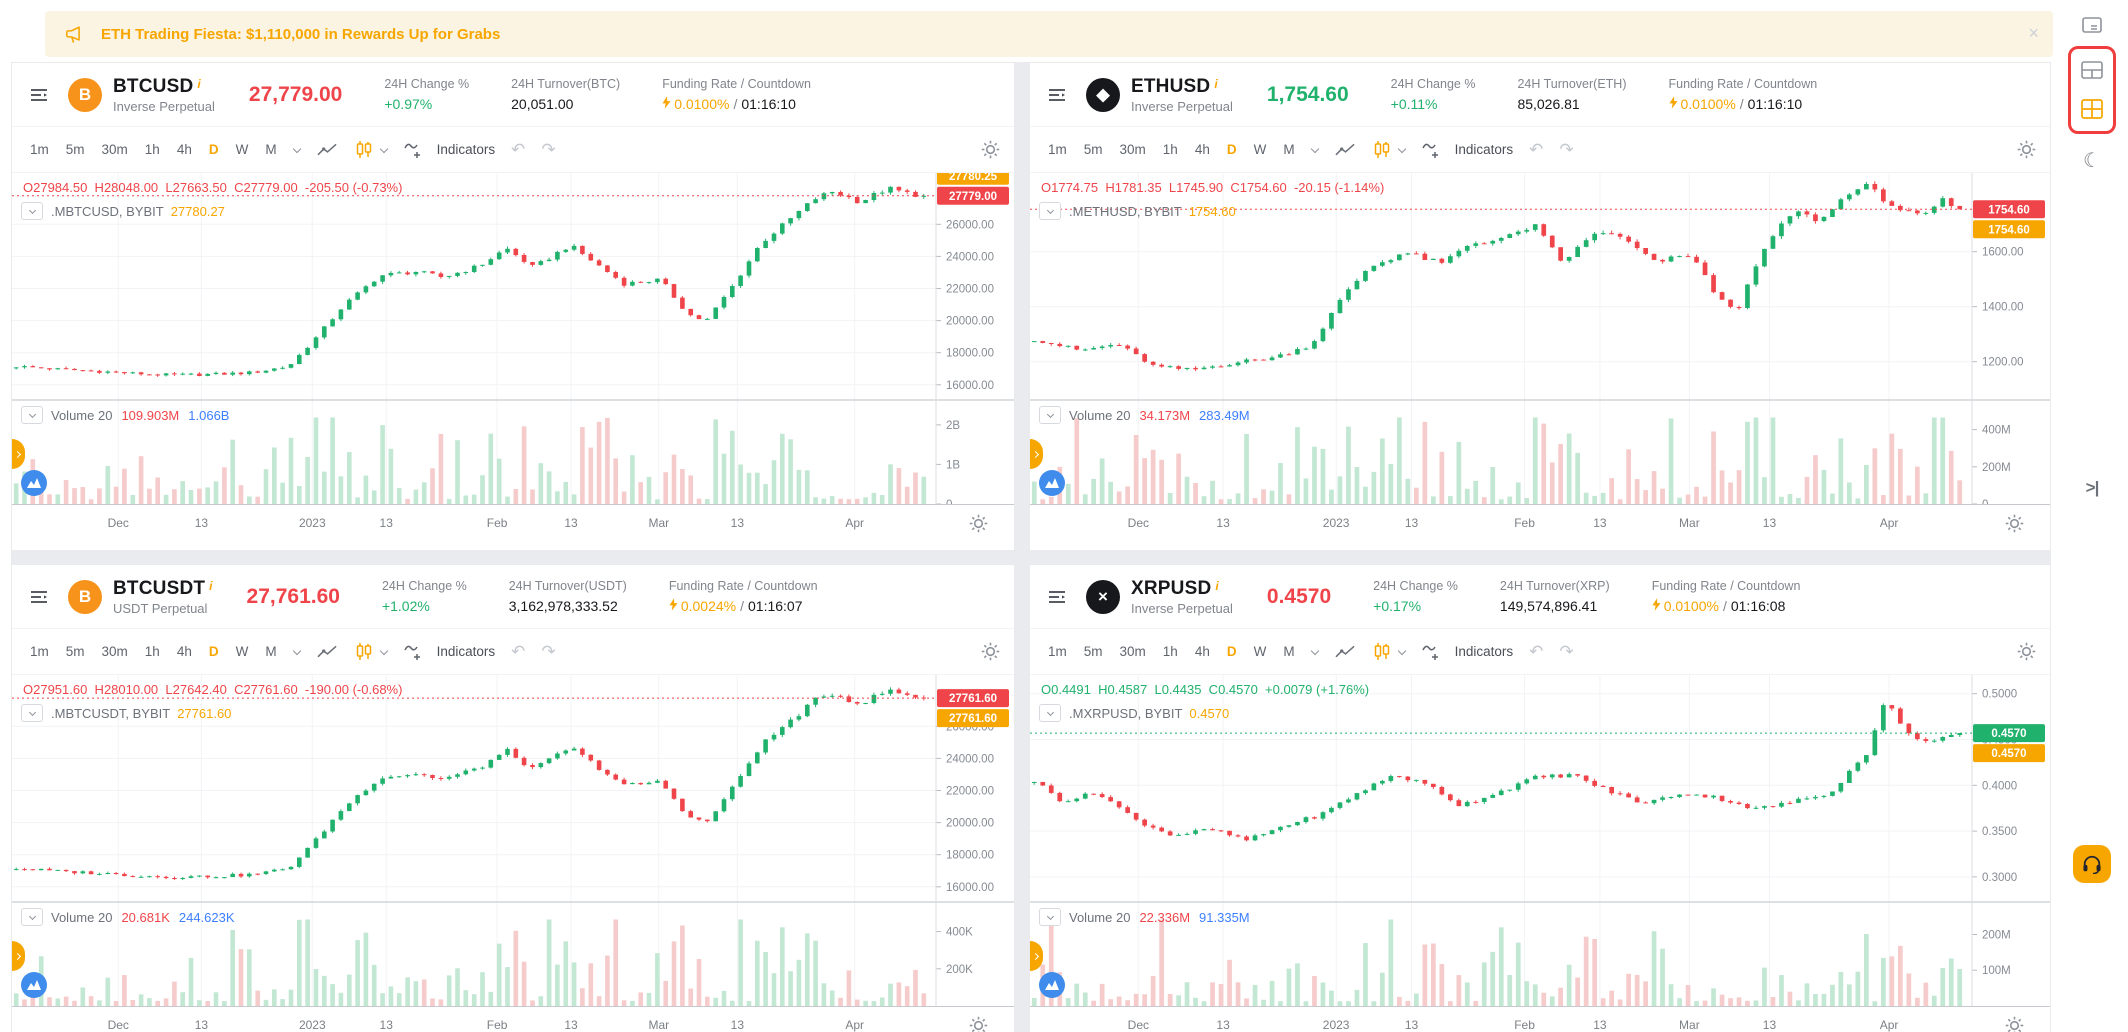  What do you see at coordinates (1171, 588) in the screenshot?
I see `symbol-name: XRPUSD` at bounding box center [1171, 588].